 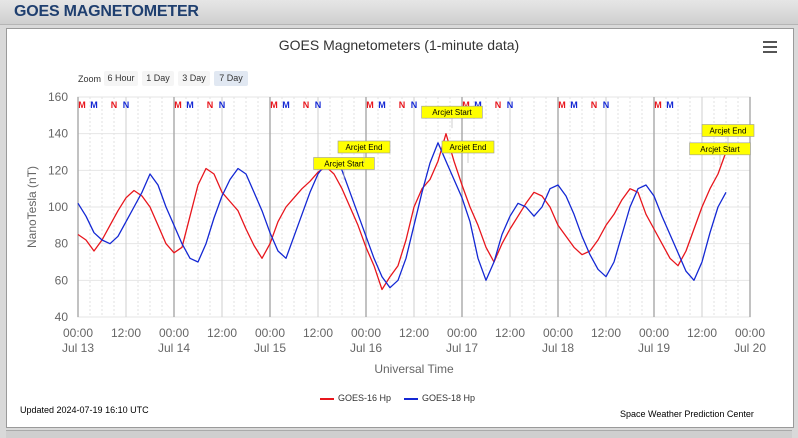 I want to click on legend-goes-16: GOES-16 Hp, so click(x=355, y=398).